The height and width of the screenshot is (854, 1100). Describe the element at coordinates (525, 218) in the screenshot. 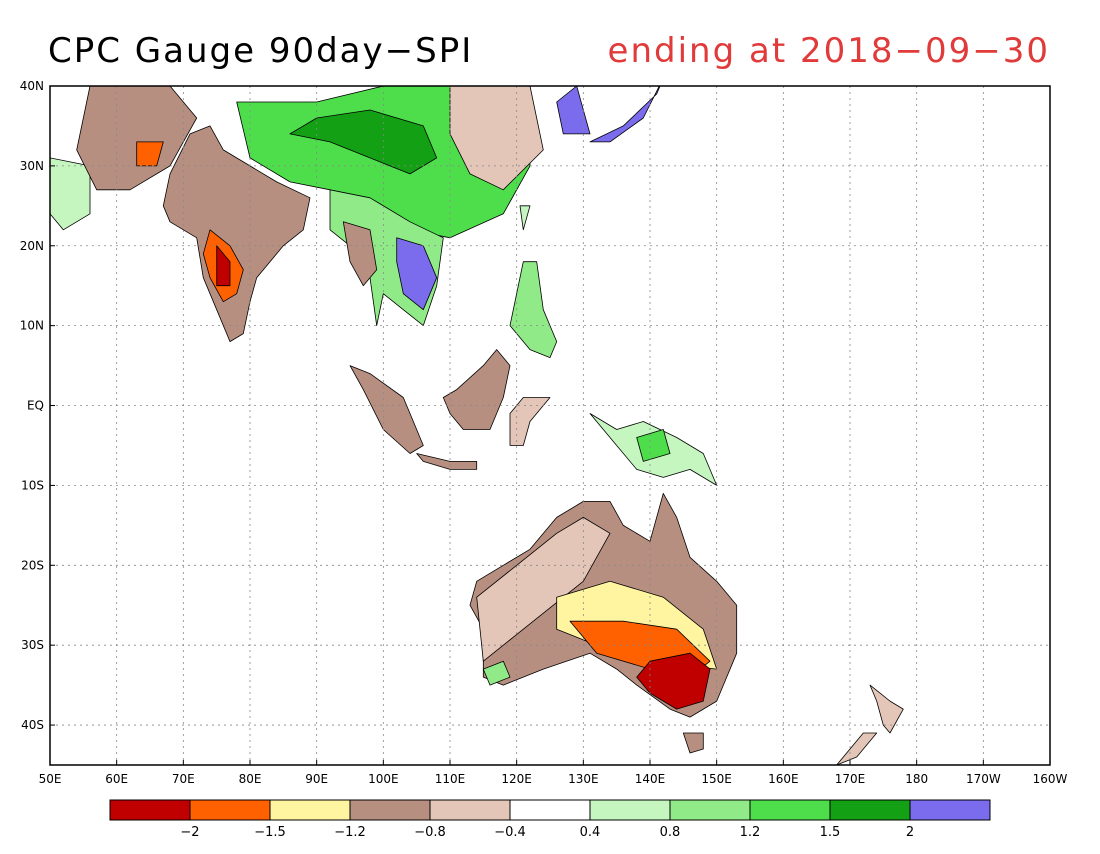

I see `region-taiwan` at that location.